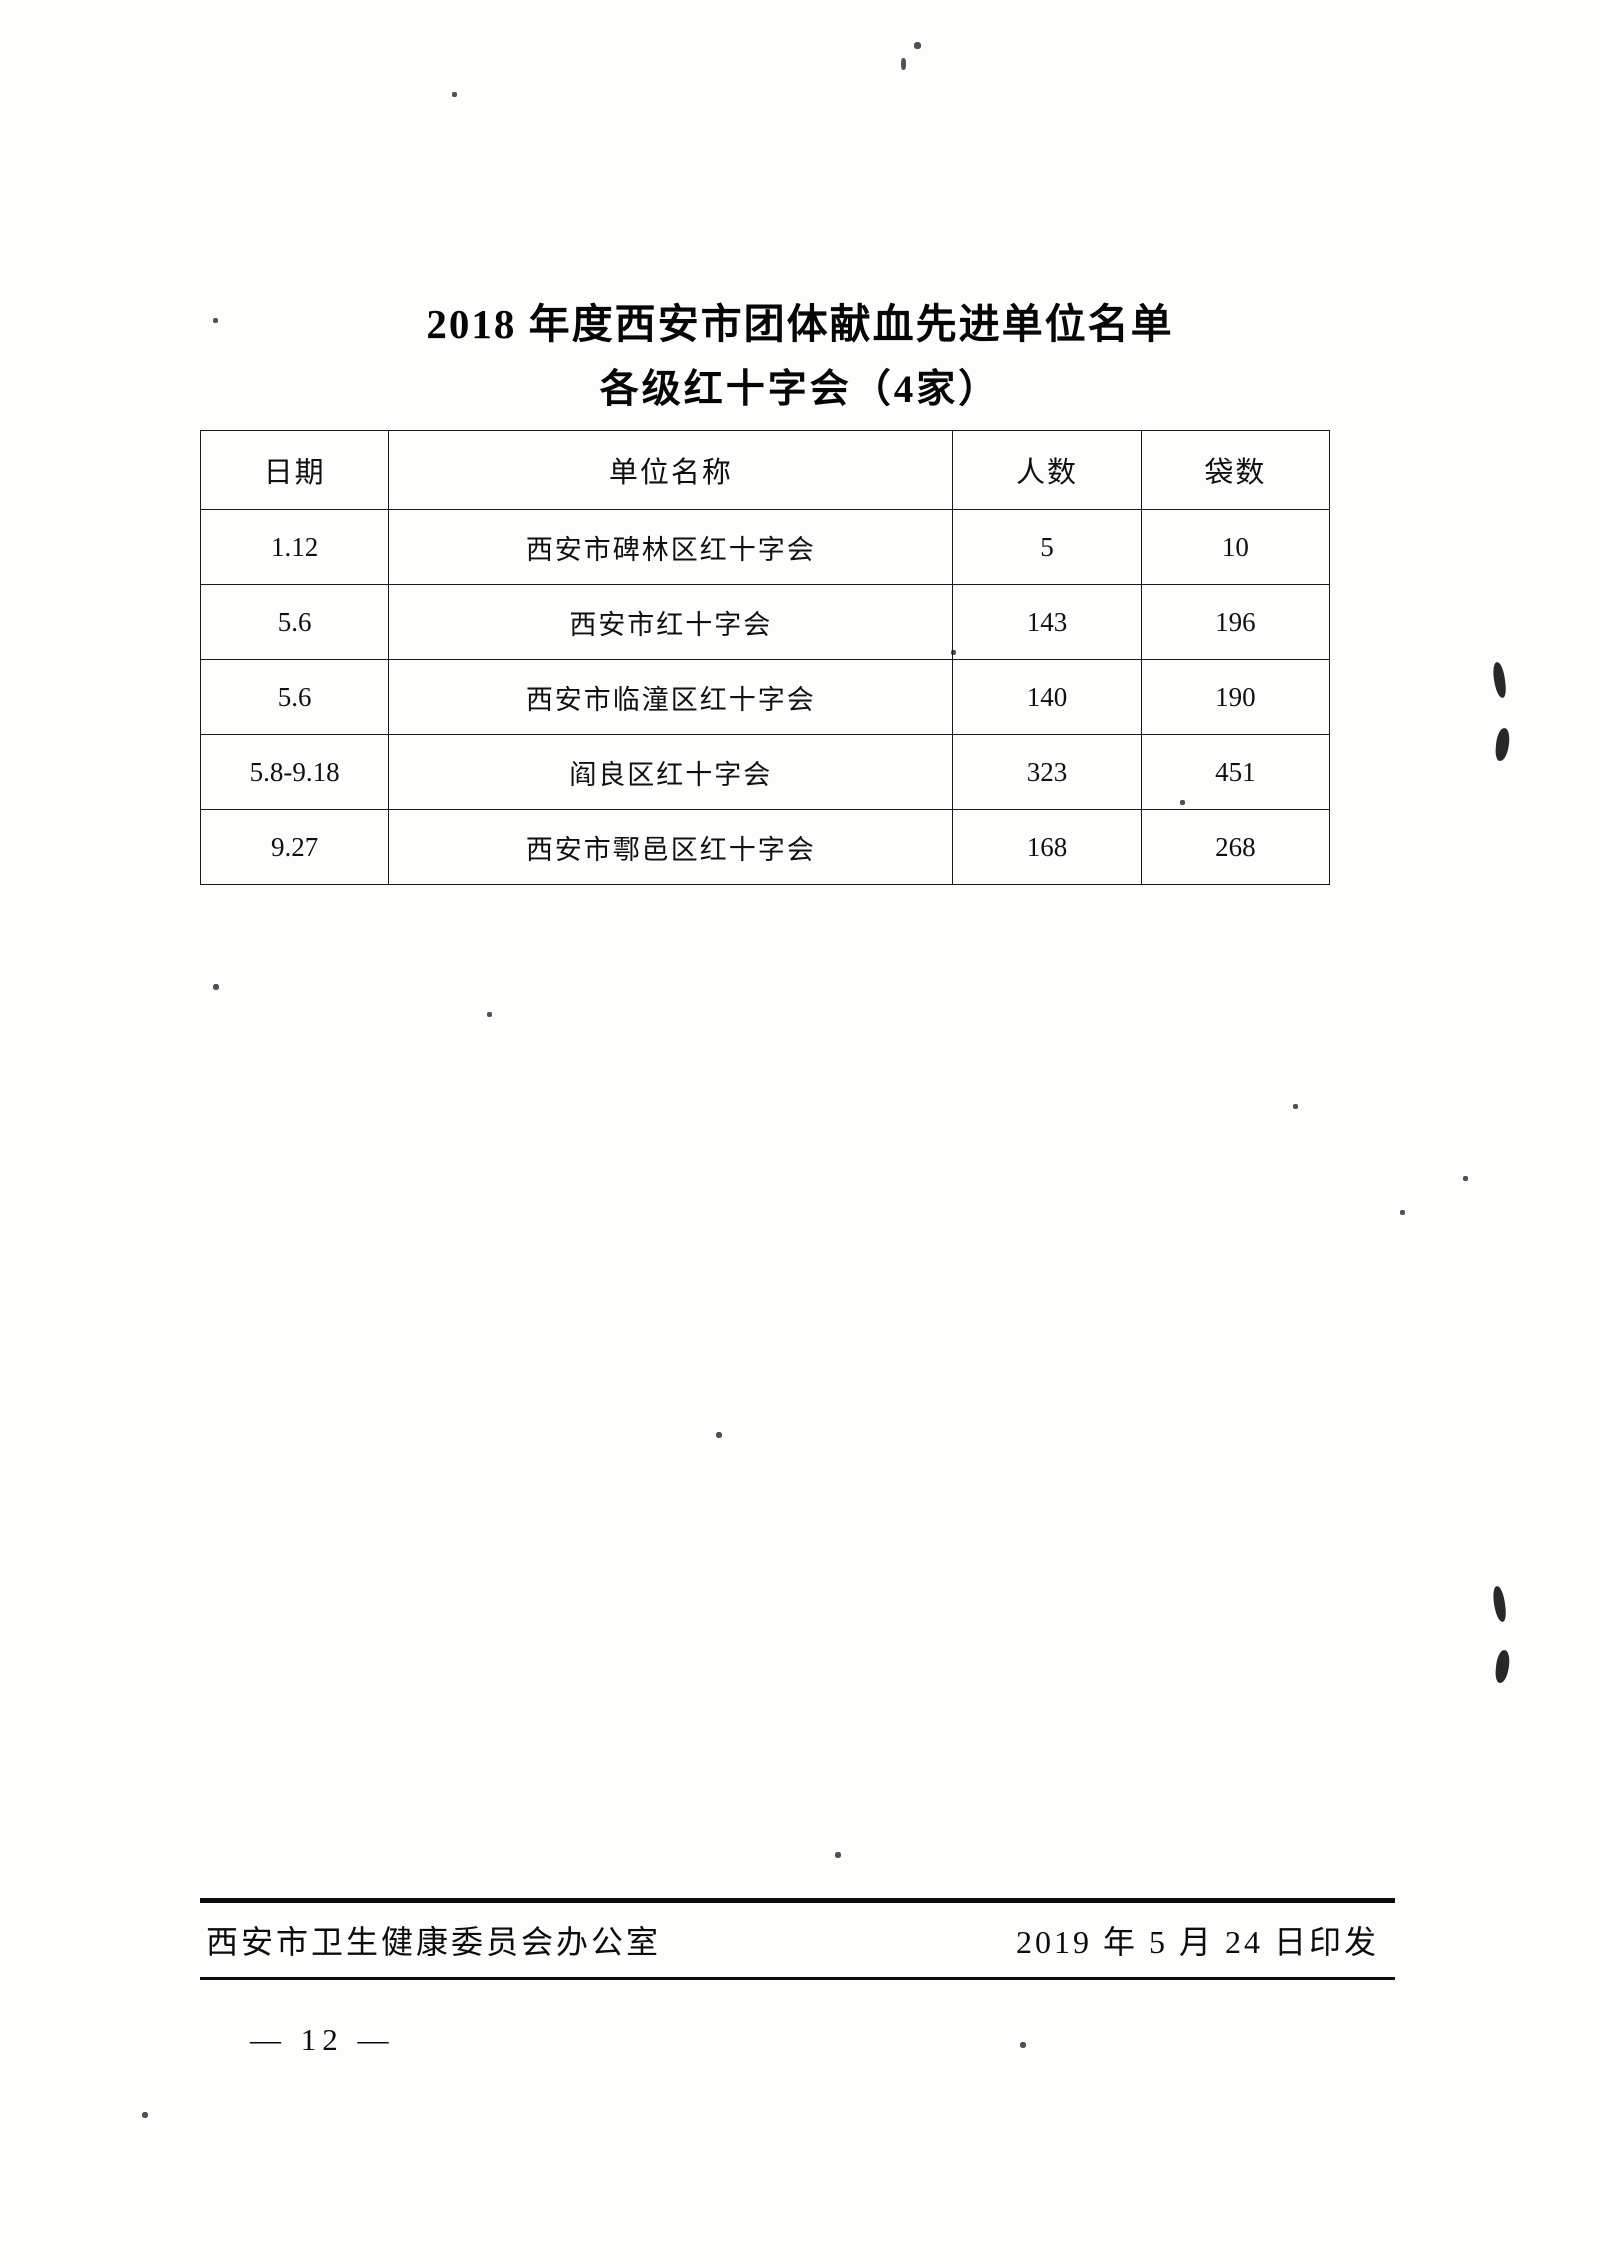 This screenshot has width=1600, height=2264. I want to click on cell-bags: 268, so click(1235, 847).